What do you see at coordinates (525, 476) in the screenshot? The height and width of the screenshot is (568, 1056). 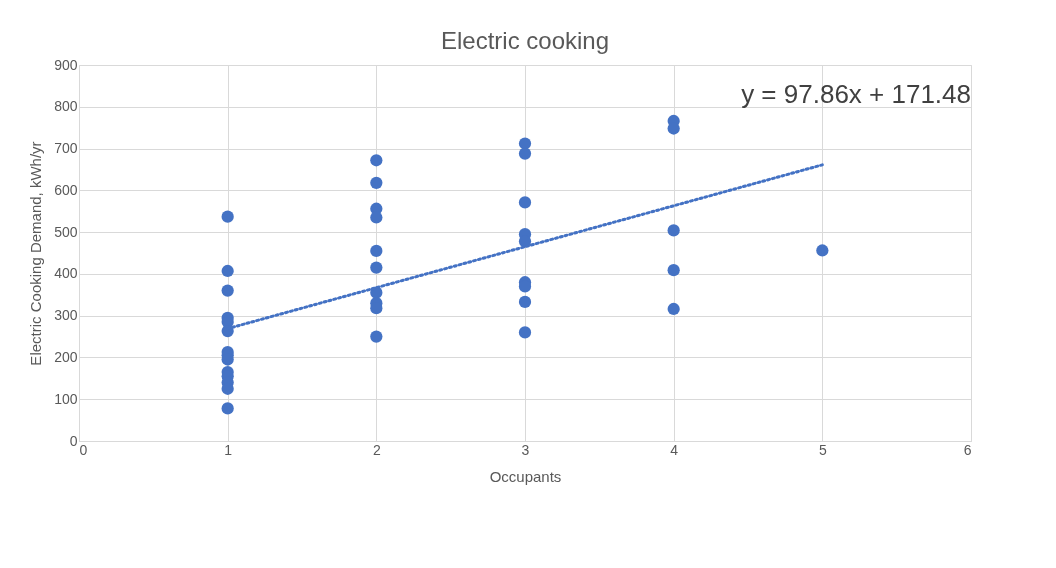 I see `x-axis-title: Occupants` at bounding box center [525, 476].